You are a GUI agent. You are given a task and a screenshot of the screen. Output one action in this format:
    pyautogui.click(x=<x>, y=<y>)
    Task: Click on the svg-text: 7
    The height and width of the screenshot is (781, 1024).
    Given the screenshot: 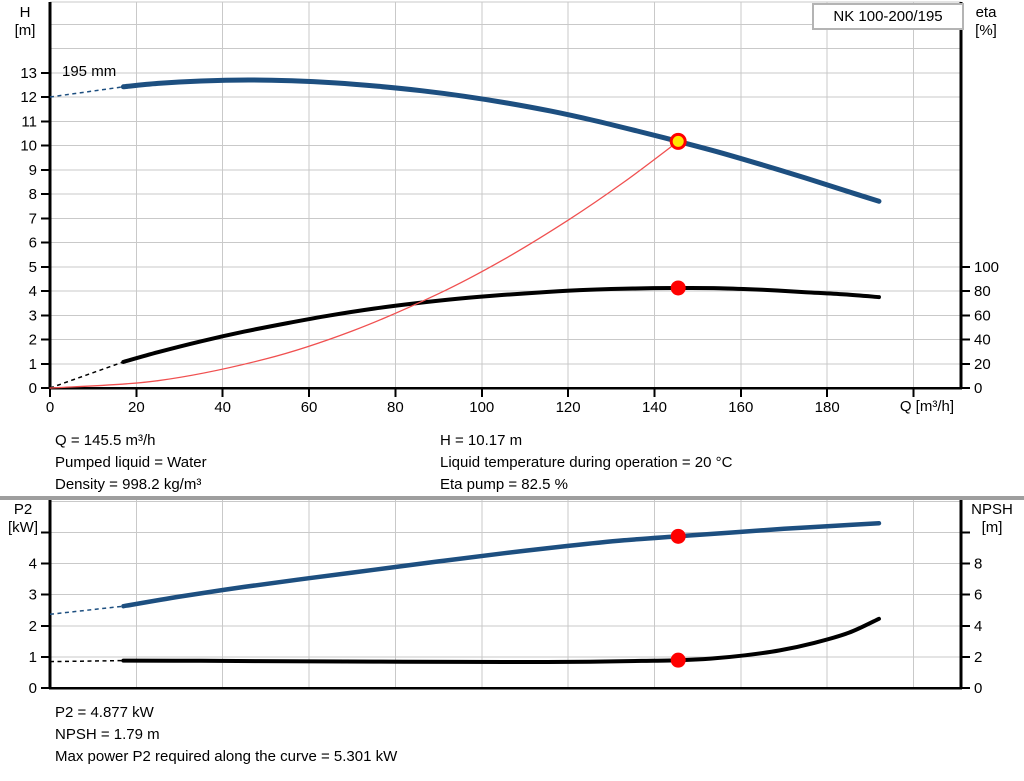 What is the action you would take?
    pyautogui.click(x=33, y=218)
    